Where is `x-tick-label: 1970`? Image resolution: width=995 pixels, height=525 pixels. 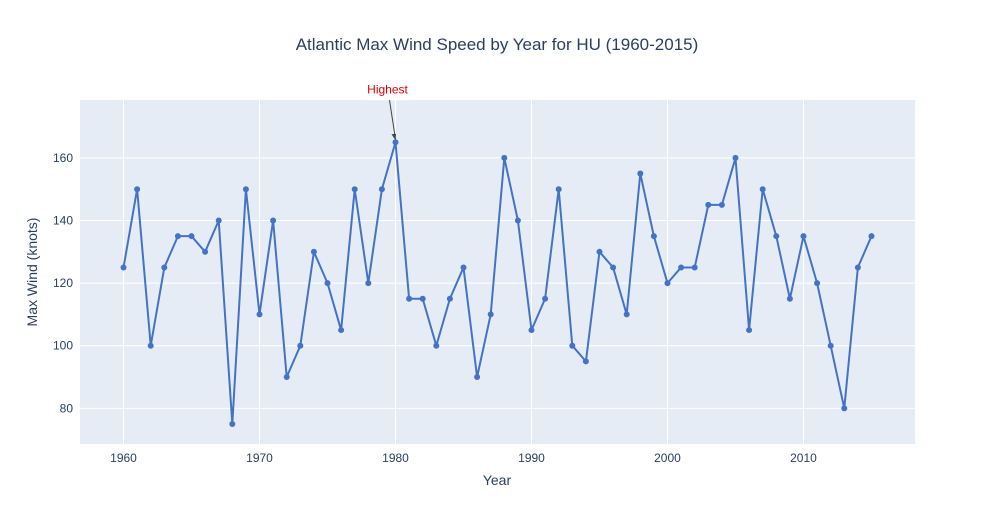
x-tick-label: 1970 is located at coordinates (259, 458).